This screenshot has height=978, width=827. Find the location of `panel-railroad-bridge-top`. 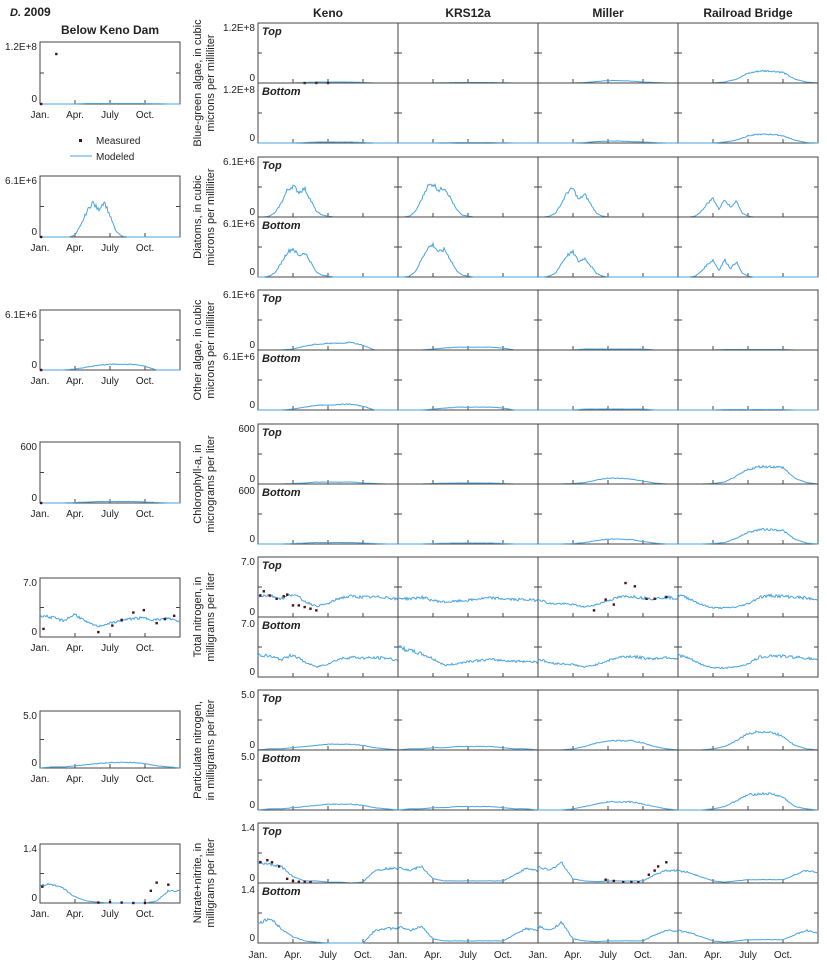

panel-railroad-bridge-top is located at coordinates (748, 187).